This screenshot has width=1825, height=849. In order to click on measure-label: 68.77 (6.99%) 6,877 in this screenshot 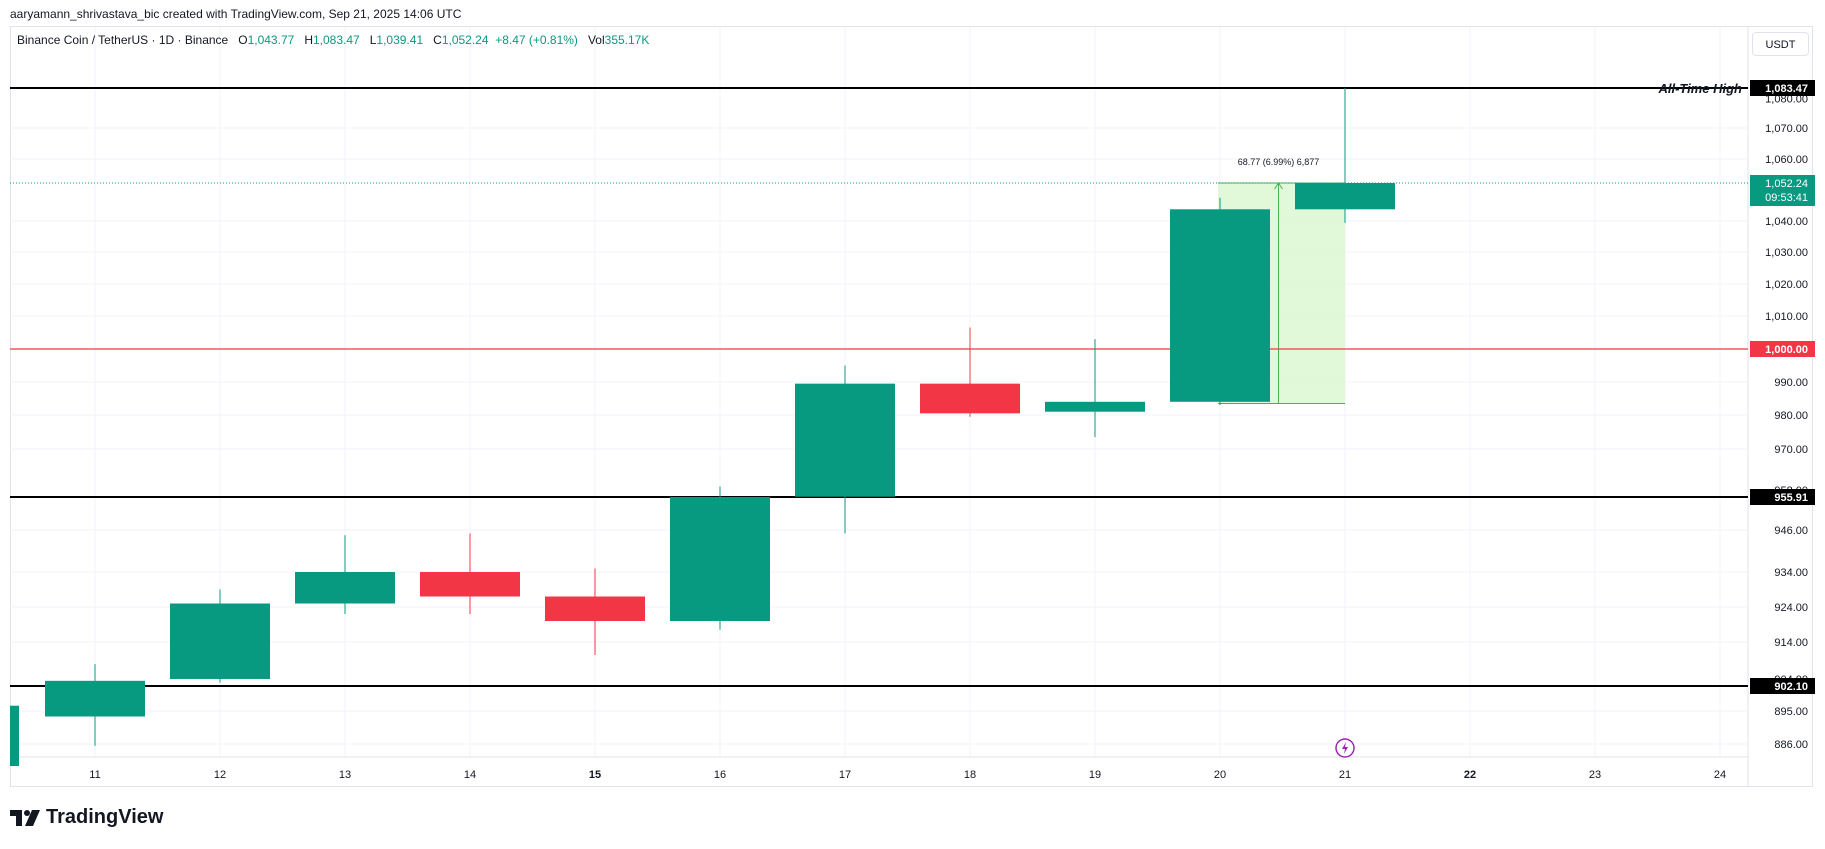, I will do `click(1279, 162)`.